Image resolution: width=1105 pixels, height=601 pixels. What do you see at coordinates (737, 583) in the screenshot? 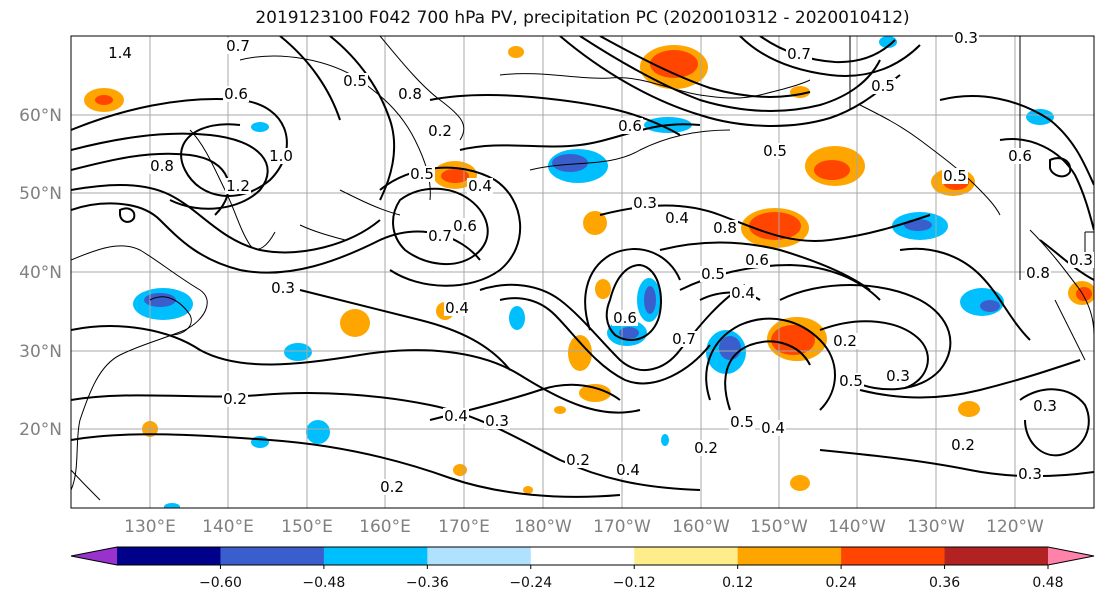
I see `colorbar-tick-label: 0.12` at bounding box center [737, 583].